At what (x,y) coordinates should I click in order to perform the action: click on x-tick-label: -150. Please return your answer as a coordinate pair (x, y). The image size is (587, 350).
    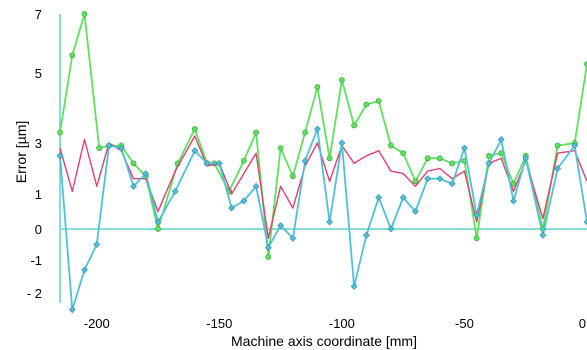
    Looking at the image, I should click on (219, 323).